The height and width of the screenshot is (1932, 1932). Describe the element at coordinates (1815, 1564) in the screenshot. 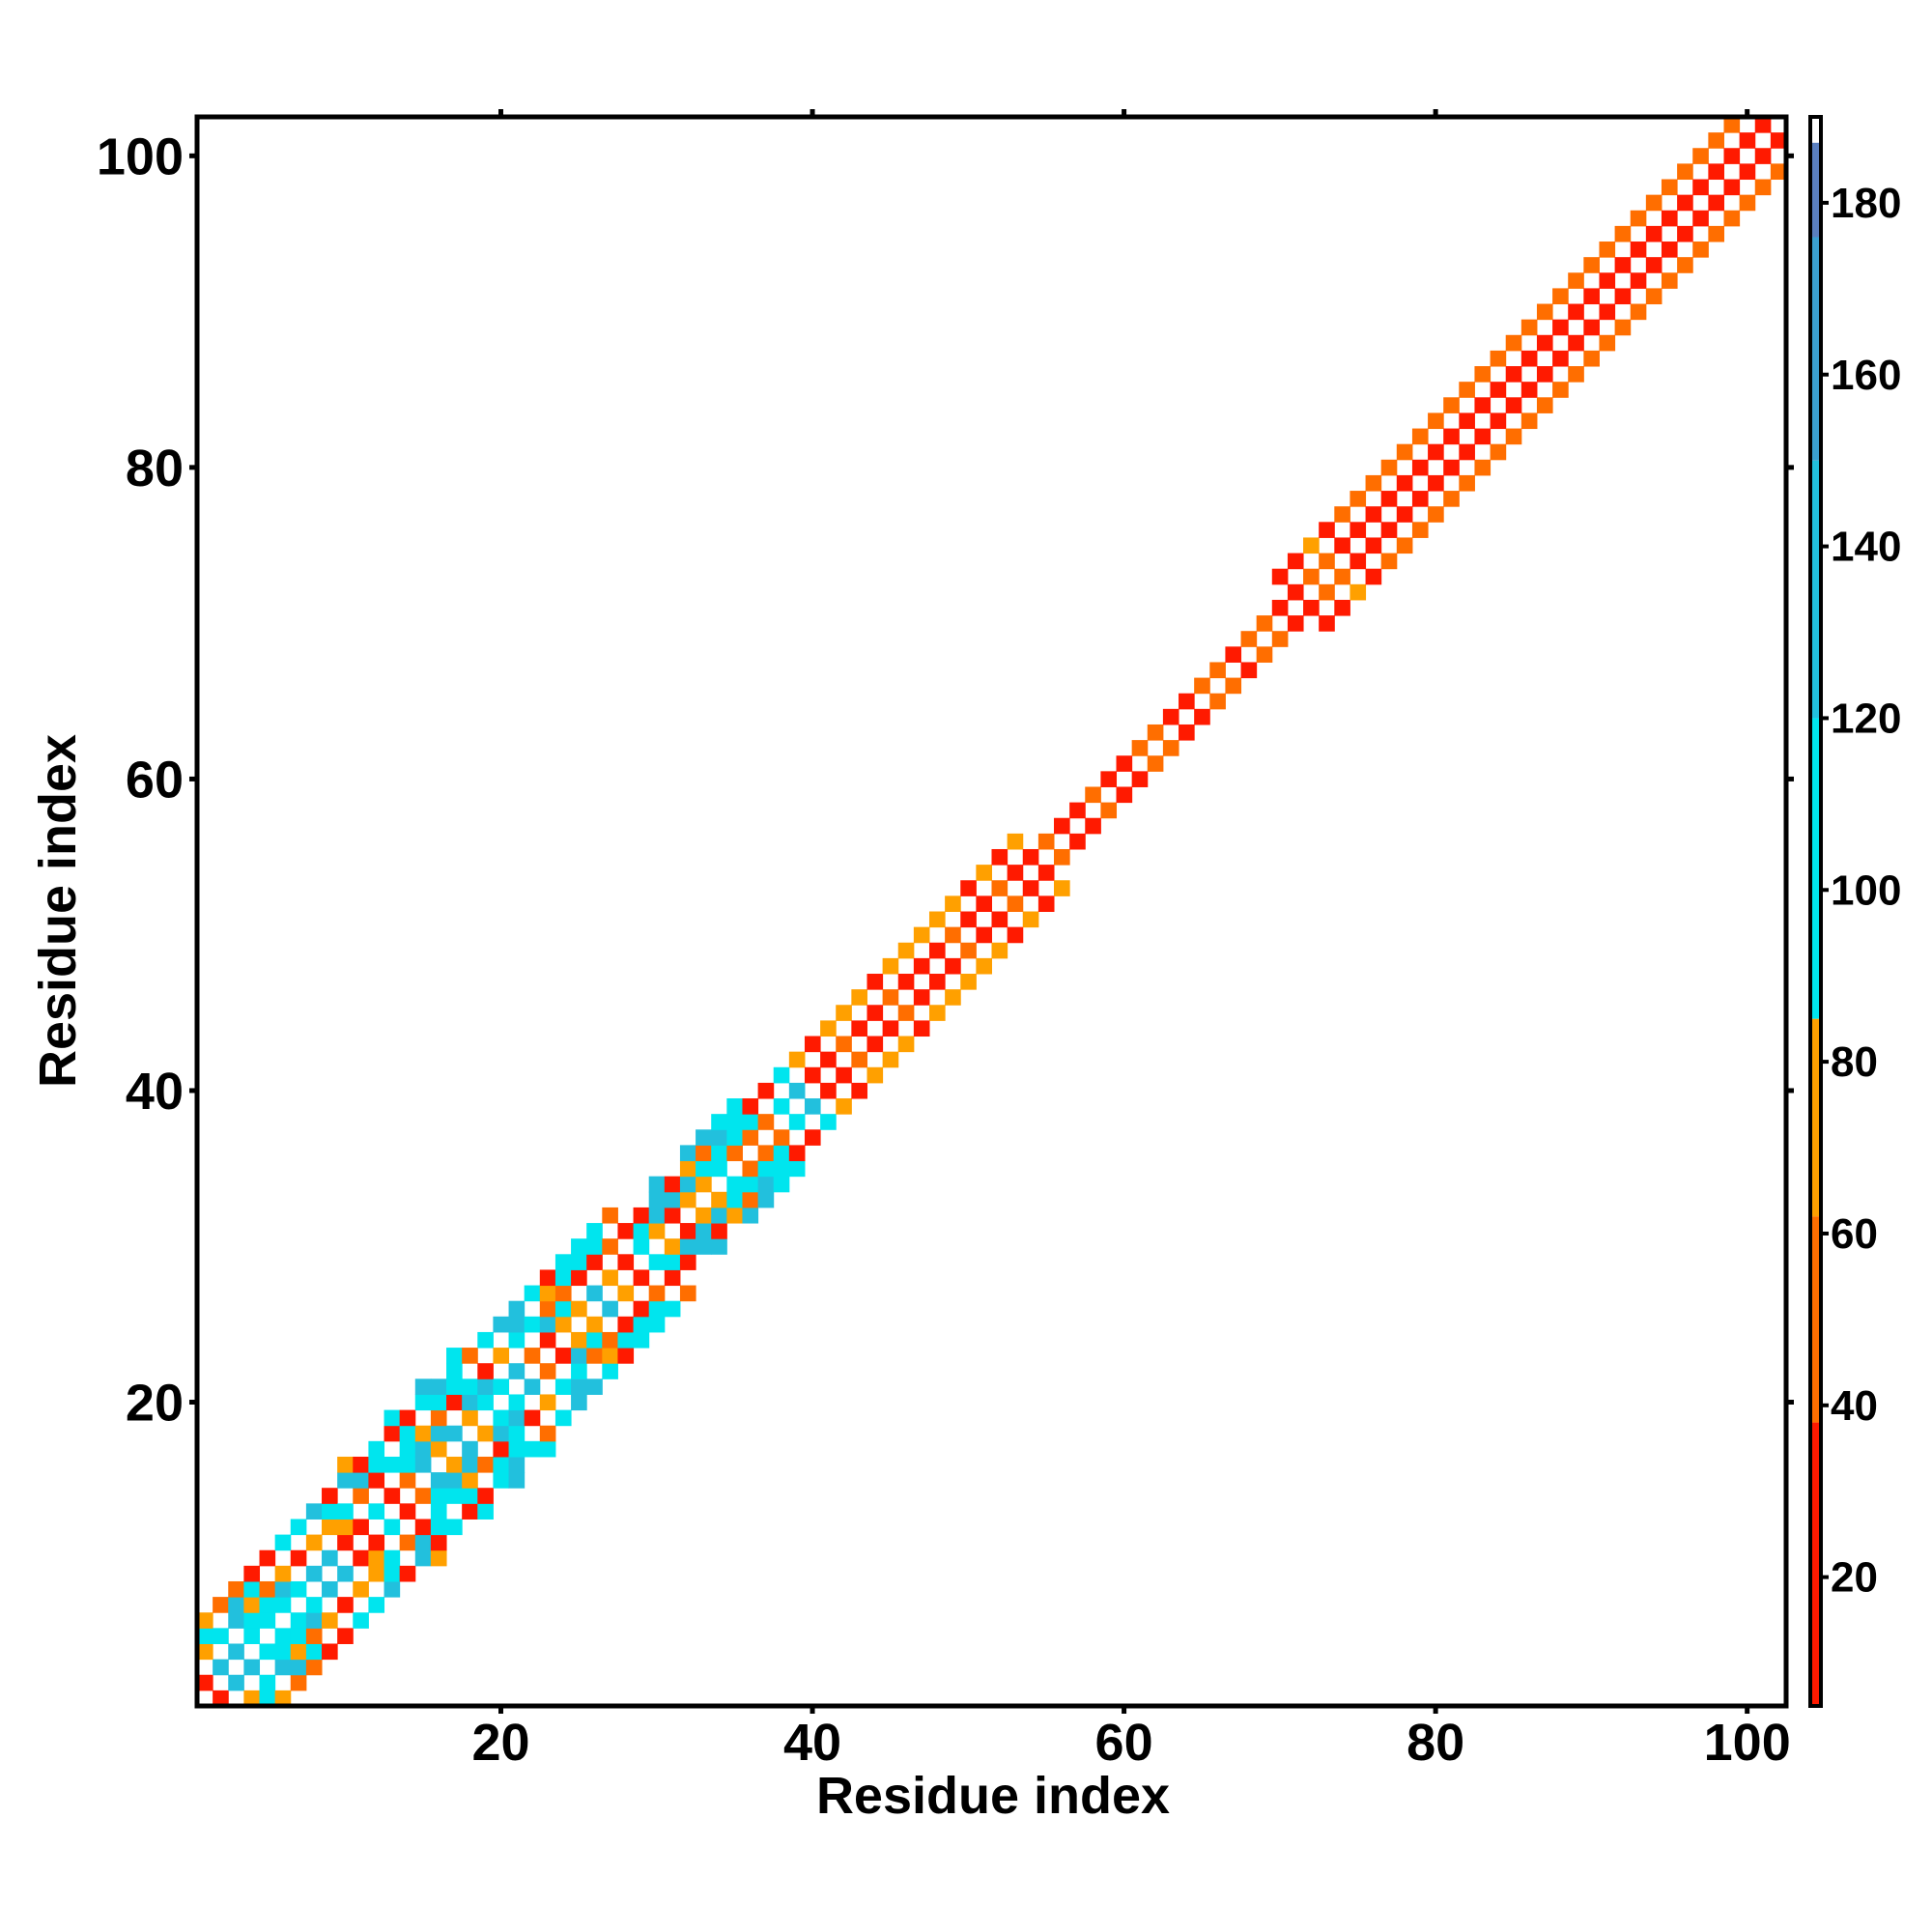

I see `colorbar-segment` at that location.